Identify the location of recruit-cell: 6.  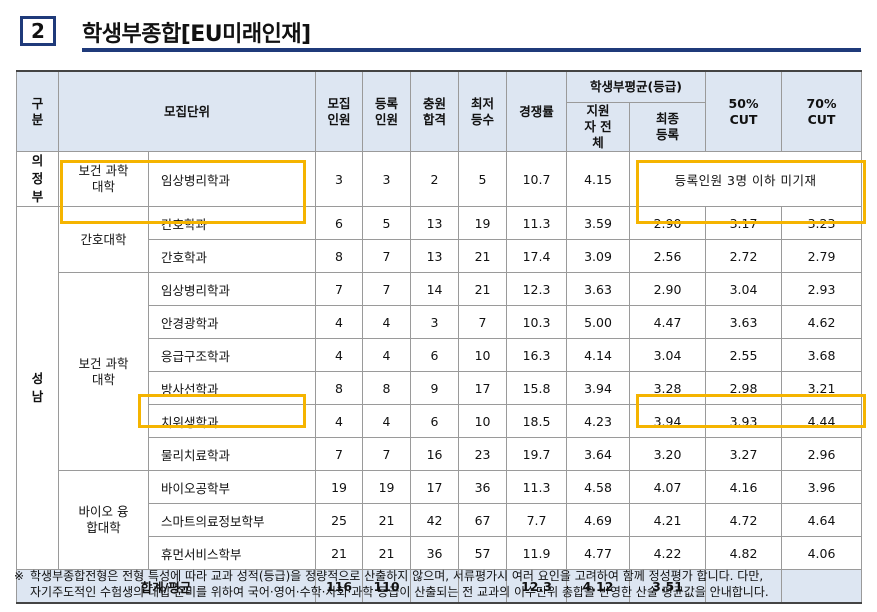
(339, 223).